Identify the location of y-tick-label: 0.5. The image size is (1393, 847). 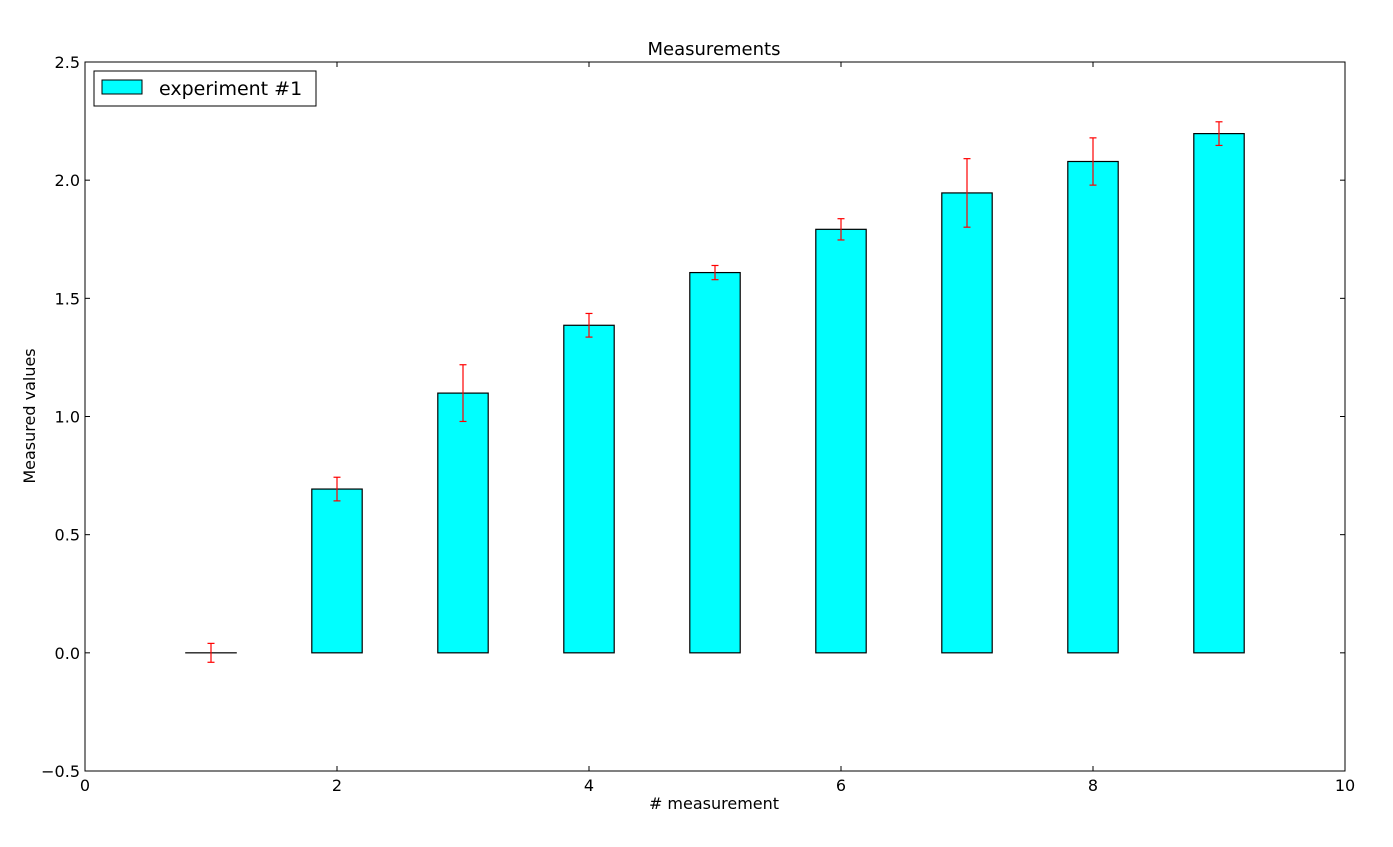
(67, 535).